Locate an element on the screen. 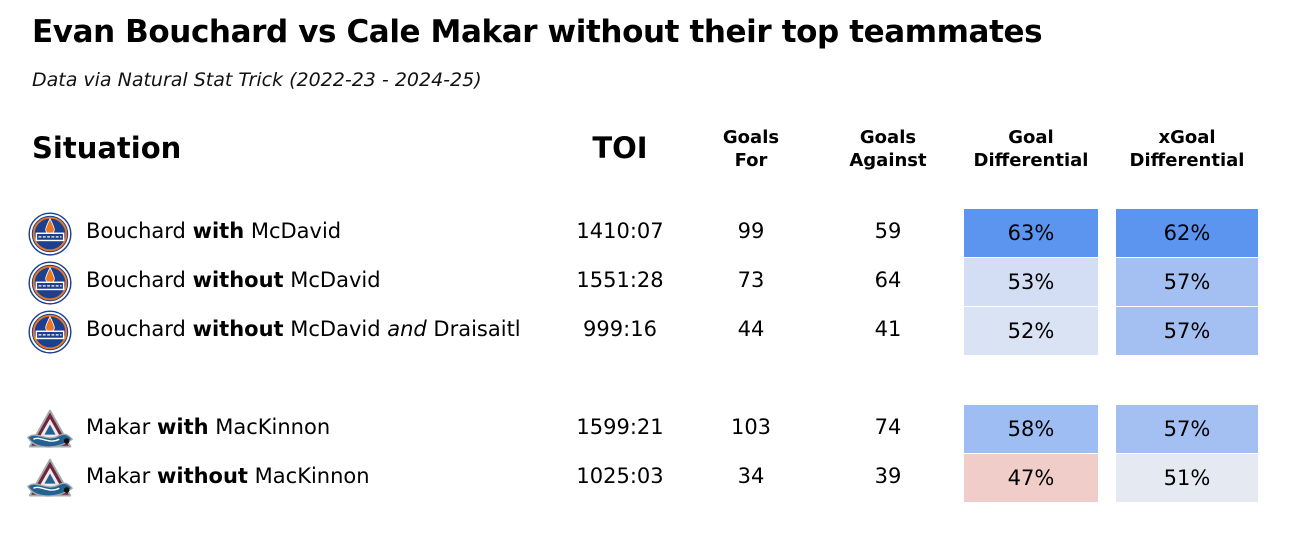 Image resolution: width=1291 pixels, height=535 pixels. toi-value: 1551:28 is located at coordinates (620, 280).